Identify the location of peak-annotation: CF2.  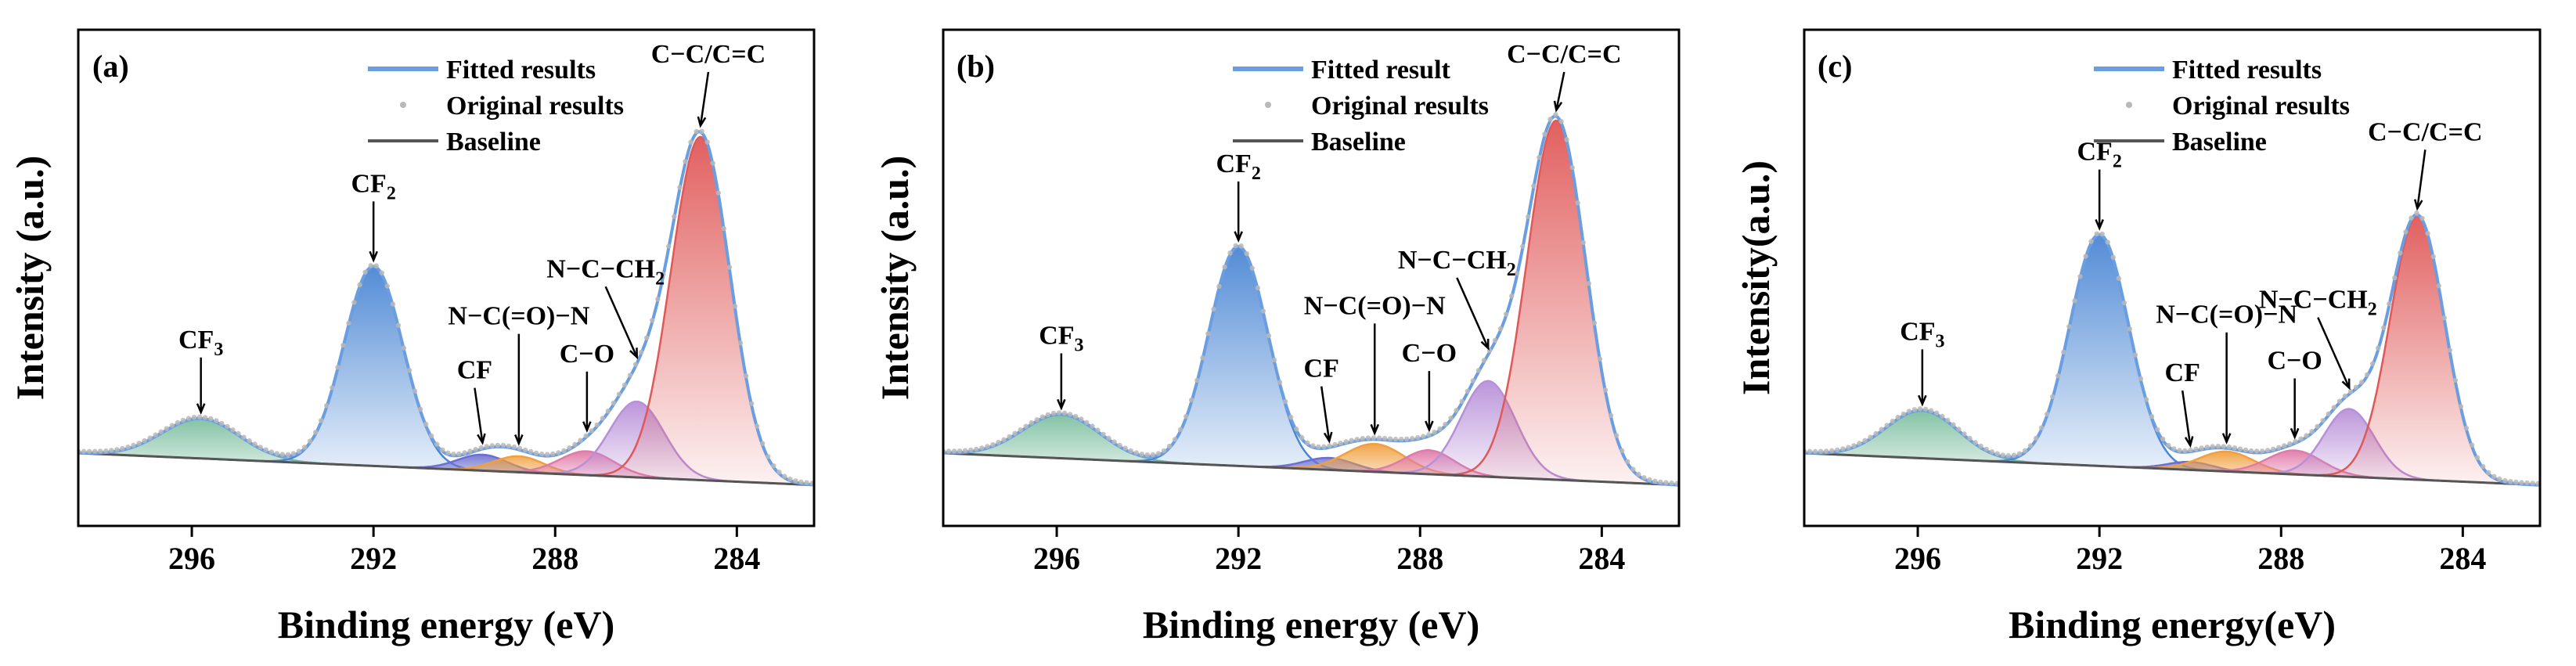
(1238, 196).